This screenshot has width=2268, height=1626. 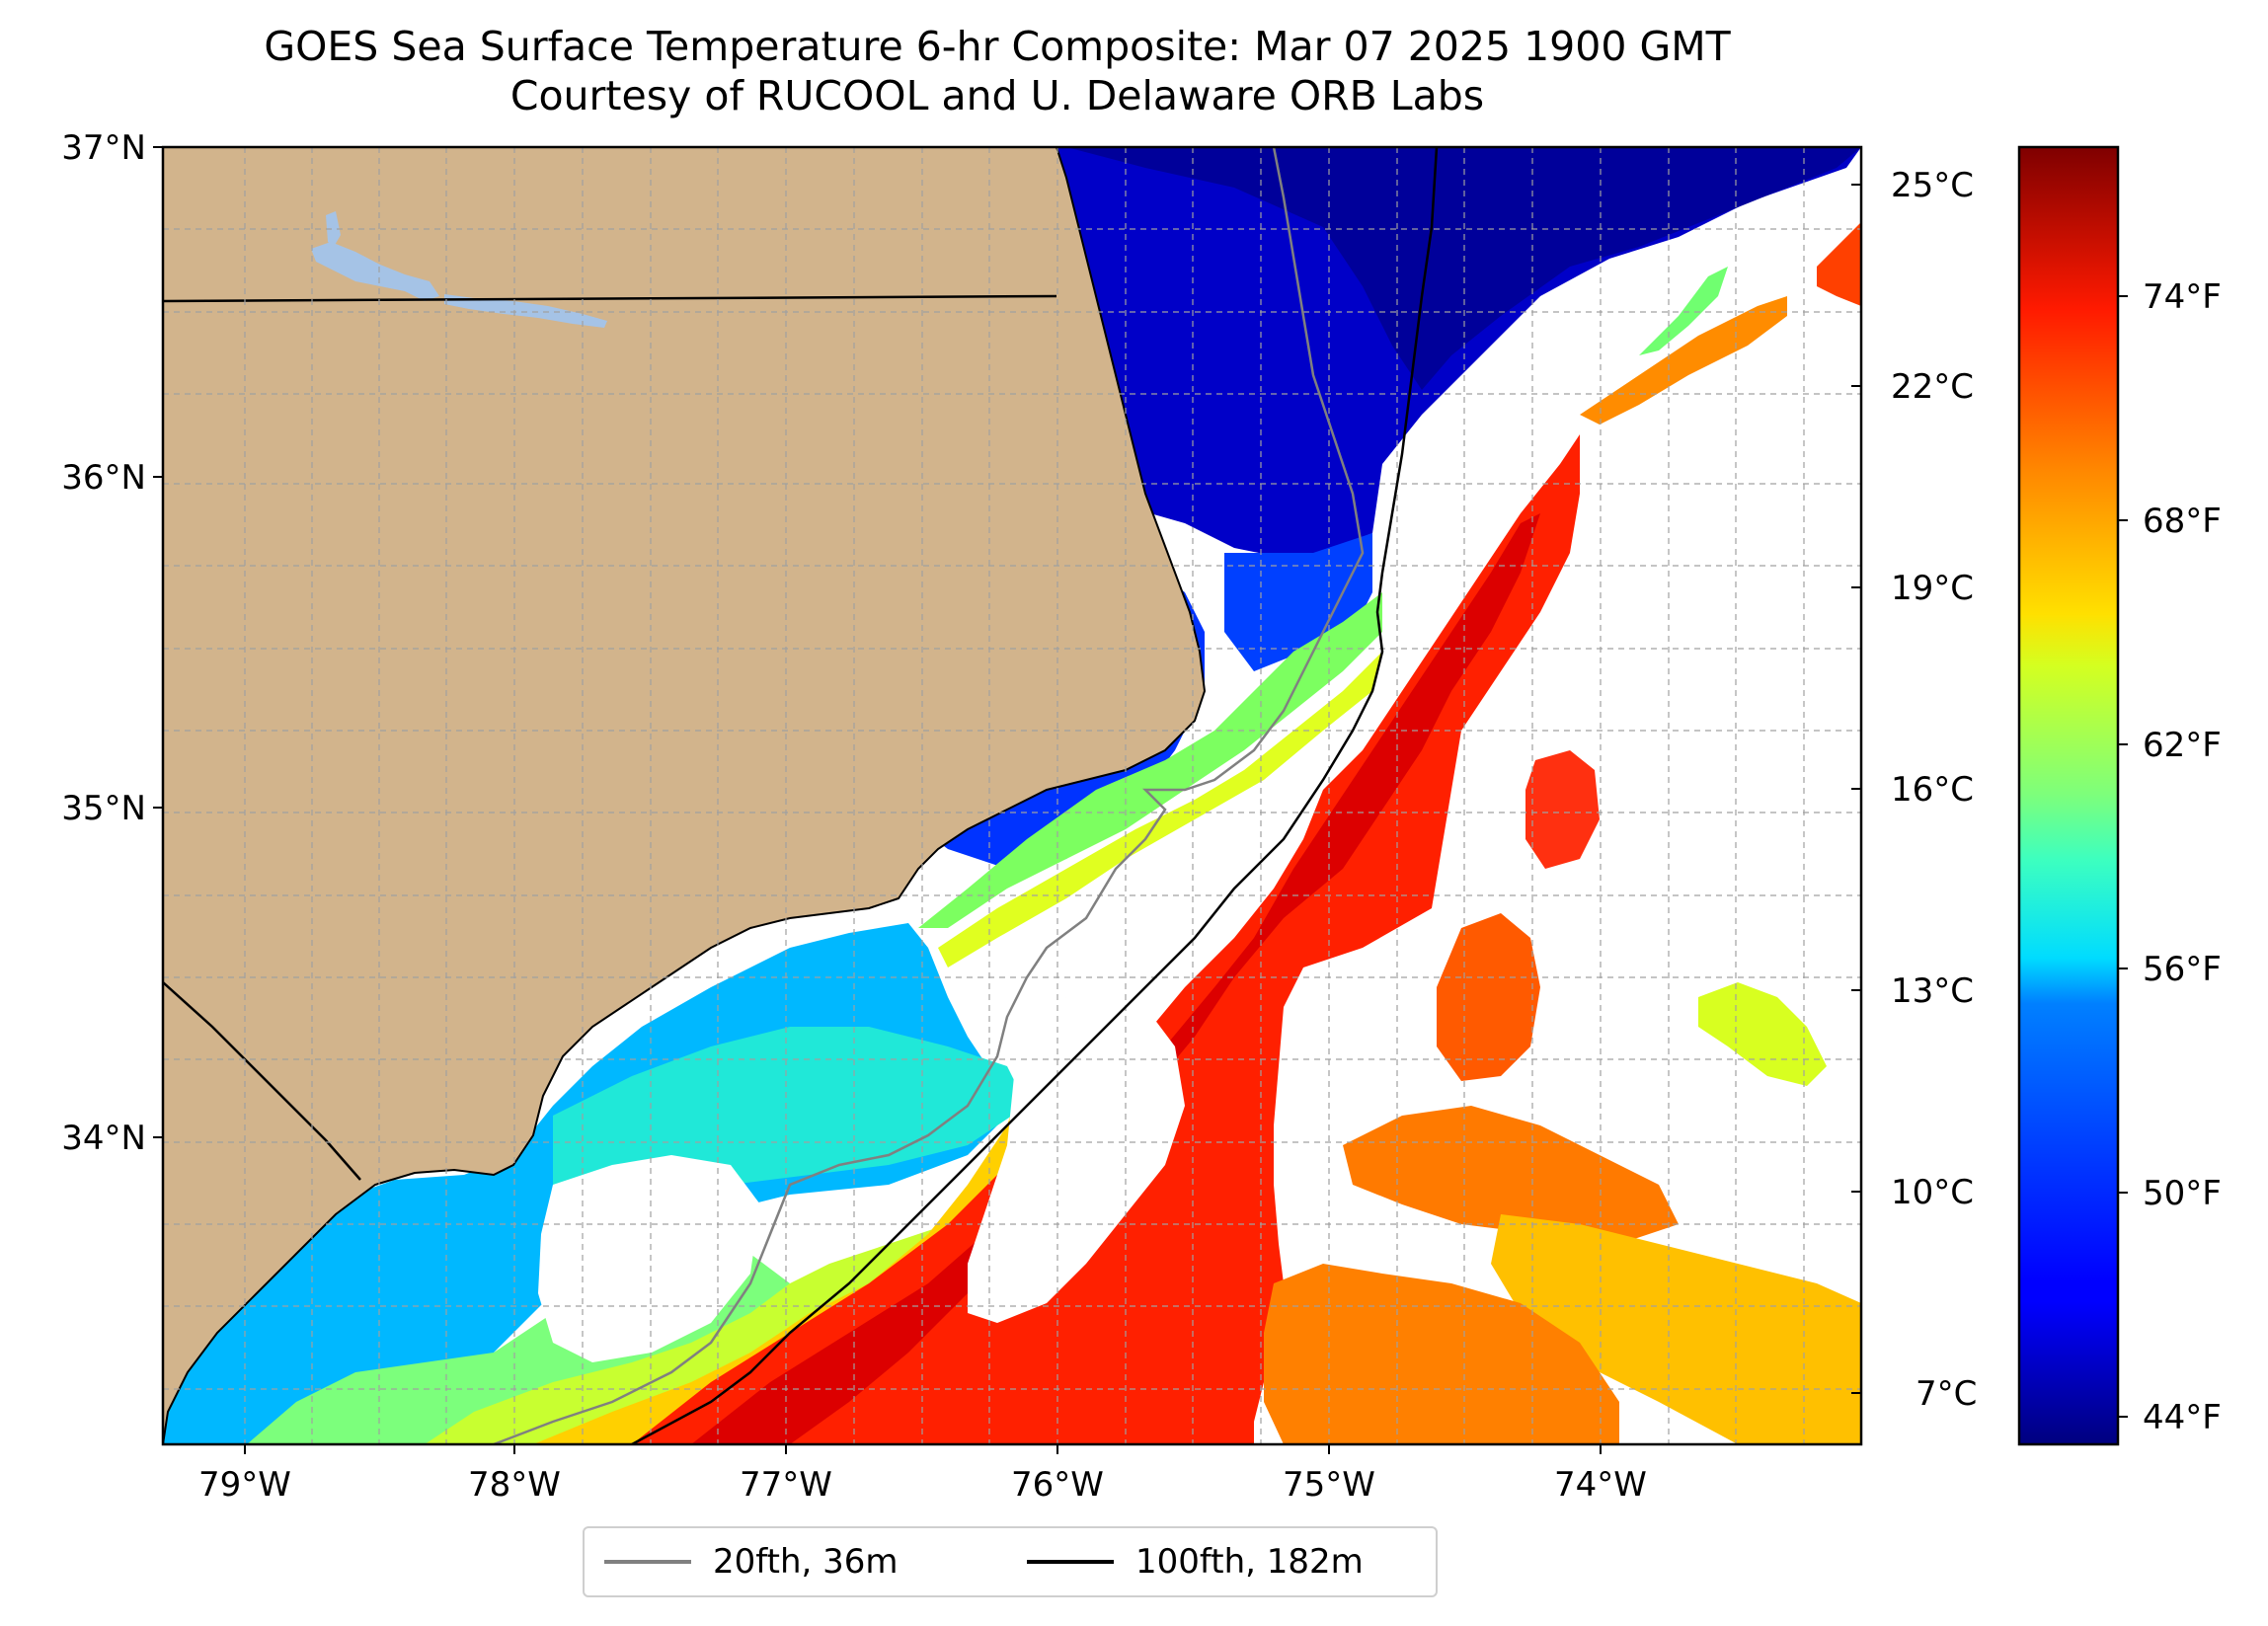 I want to click on lon-label-79: 79°W, so click(x=244, y=1485).